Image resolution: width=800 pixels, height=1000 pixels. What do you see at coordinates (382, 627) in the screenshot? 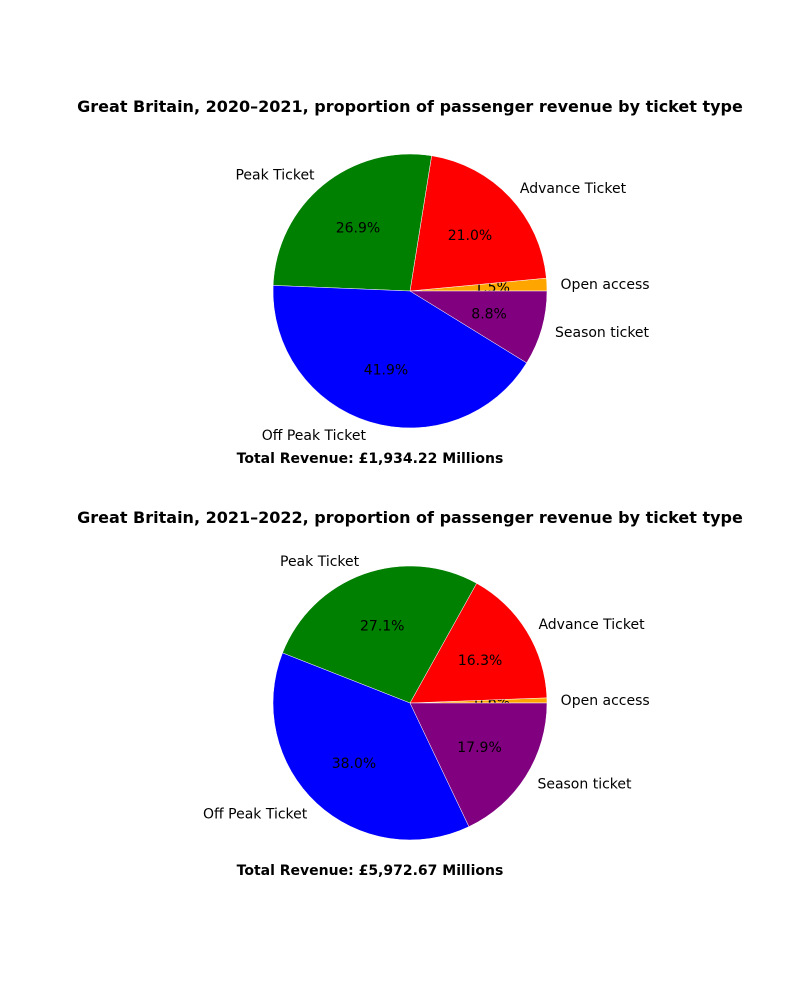
I see `pct-label-peak-ticket: 27.1%` at bounding box center [382, 627].